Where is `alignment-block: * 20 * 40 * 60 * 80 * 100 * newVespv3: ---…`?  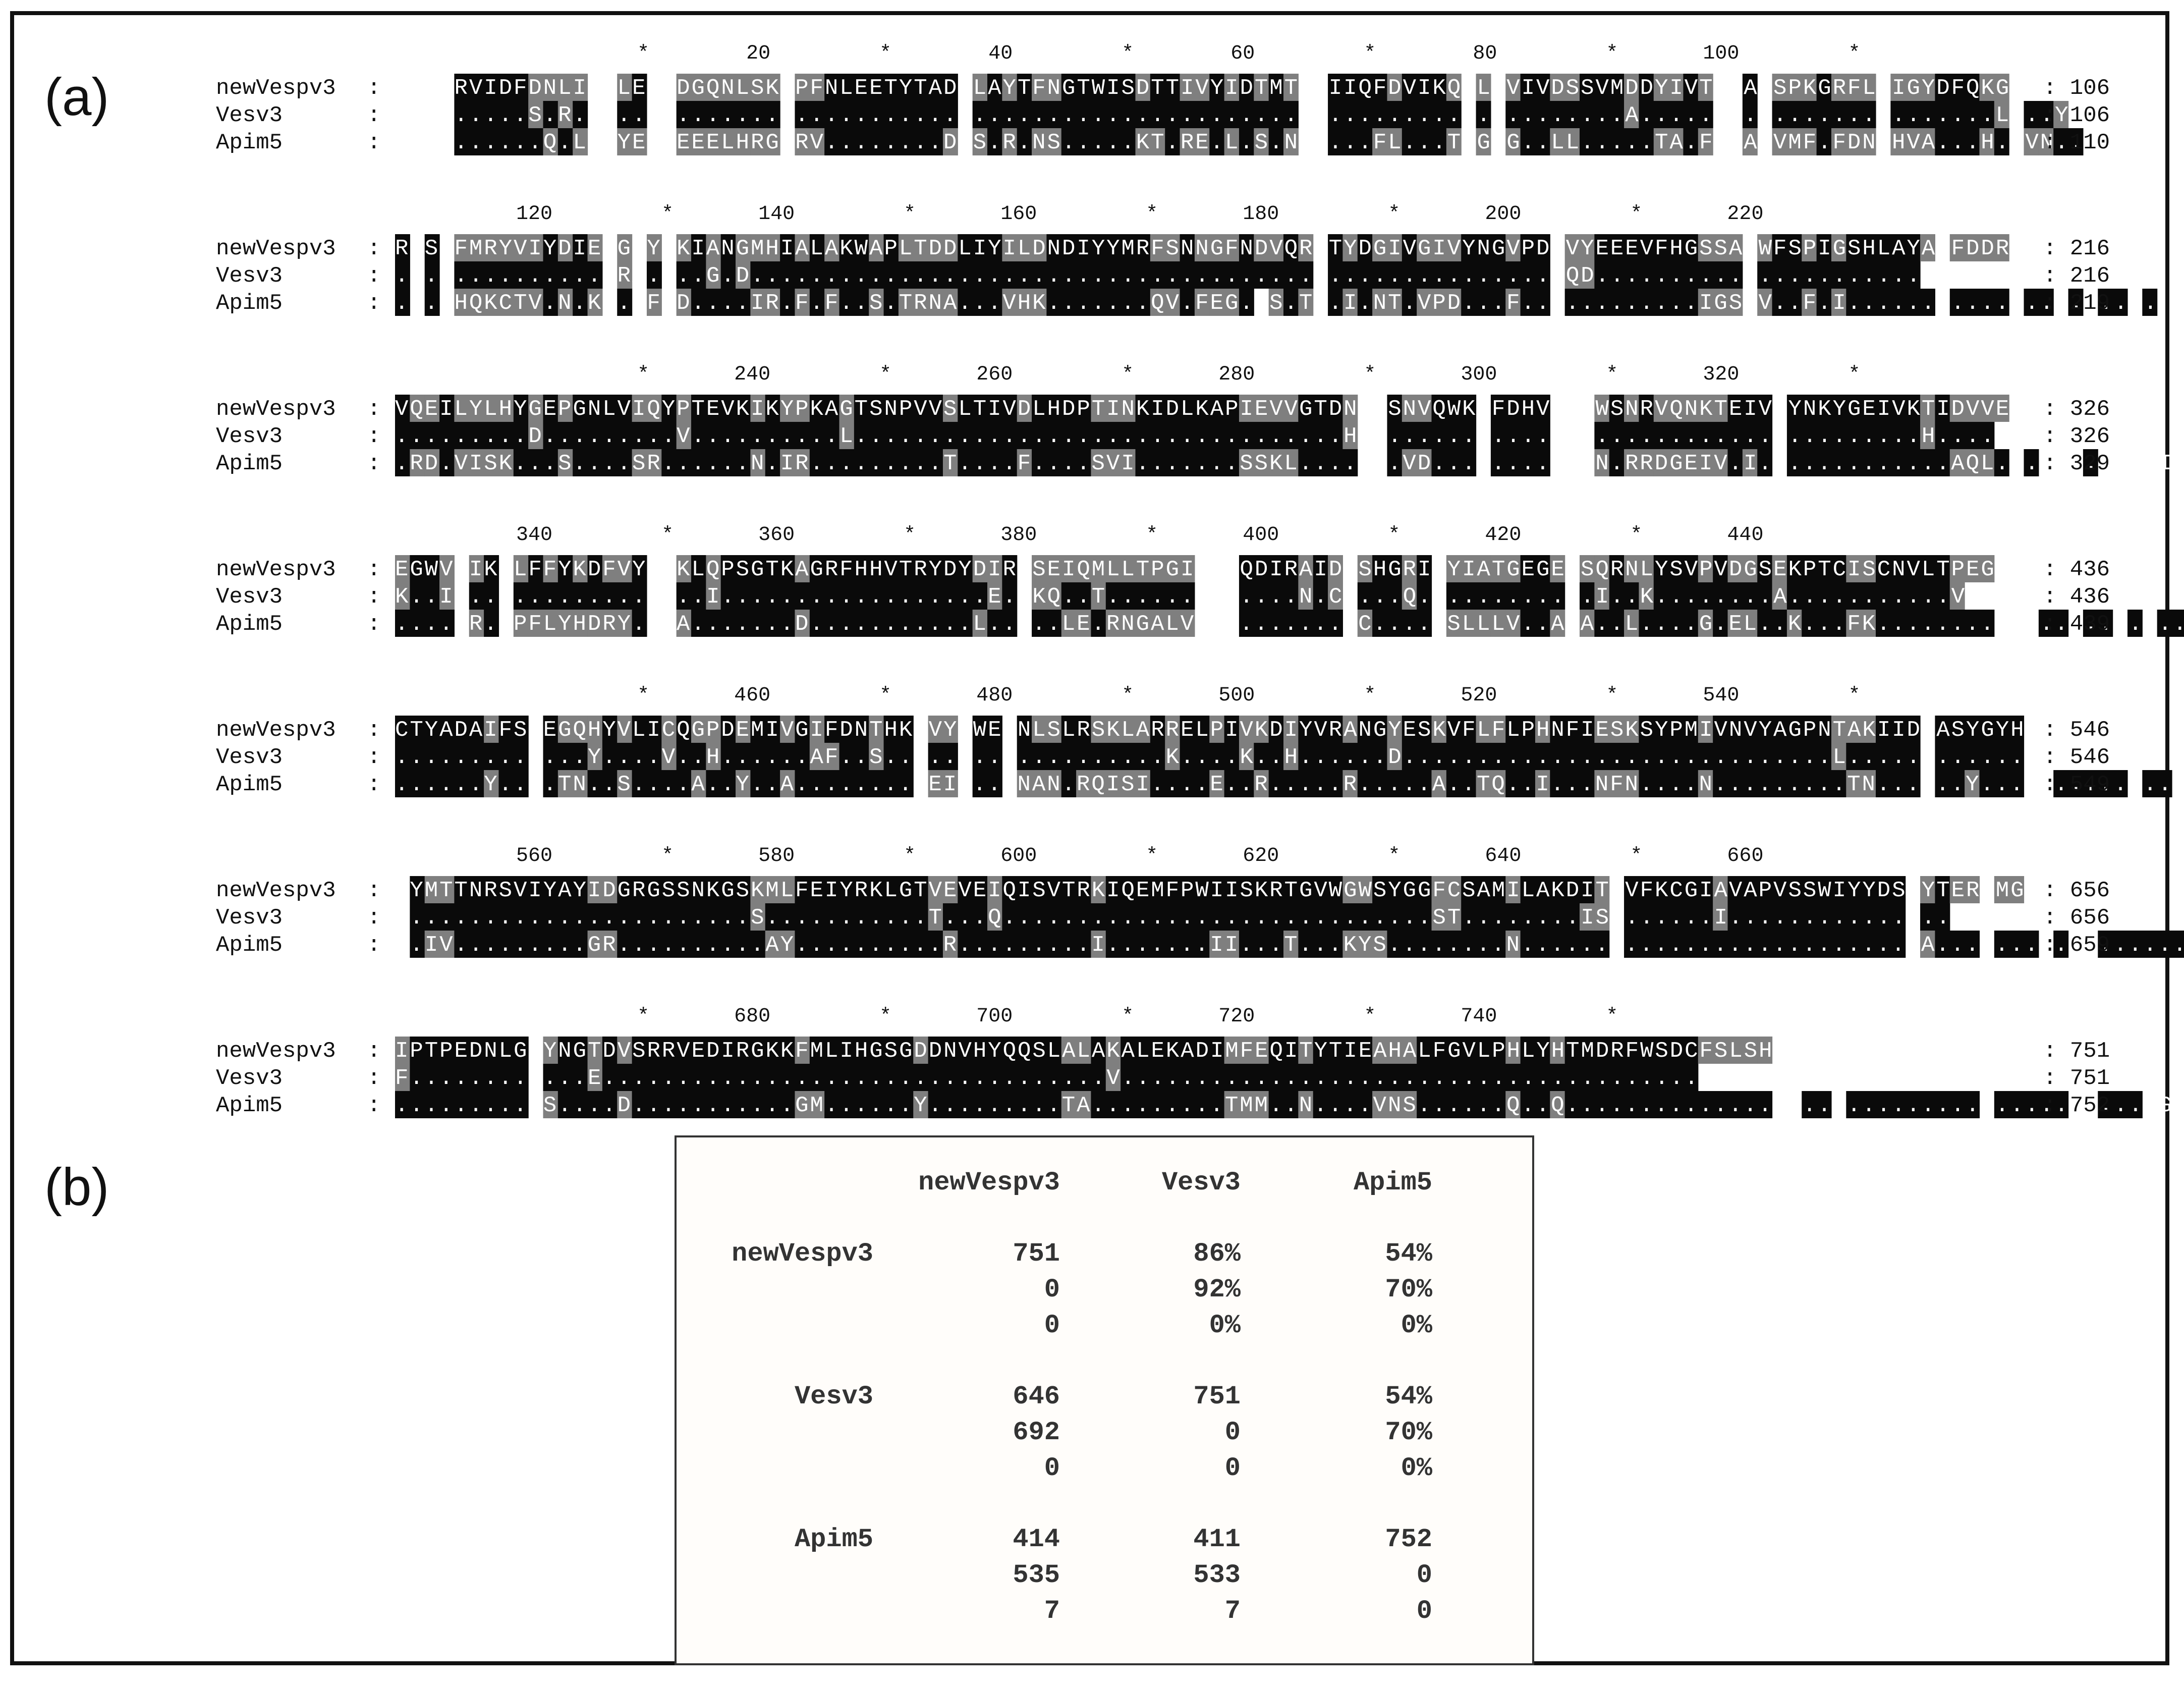
alignment-block: * 20 * 40 * 60 * 80 * 100 * newVespv3: ---… is located at coordinates (1163, 99).